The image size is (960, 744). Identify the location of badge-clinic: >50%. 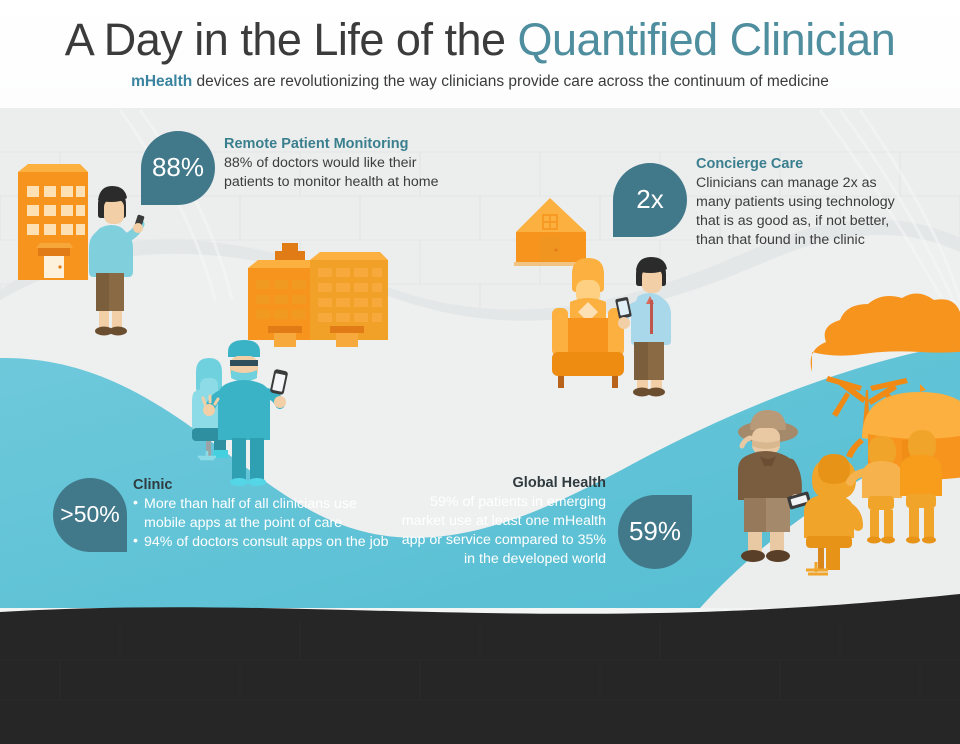
(90, 515).